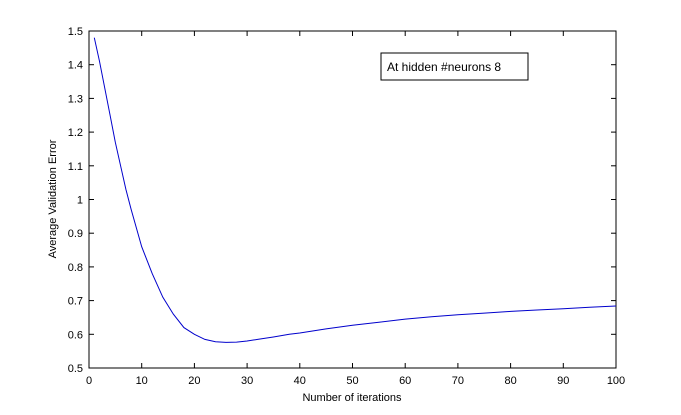  I want to click on x-tick-label: 70, so click(458, 381).